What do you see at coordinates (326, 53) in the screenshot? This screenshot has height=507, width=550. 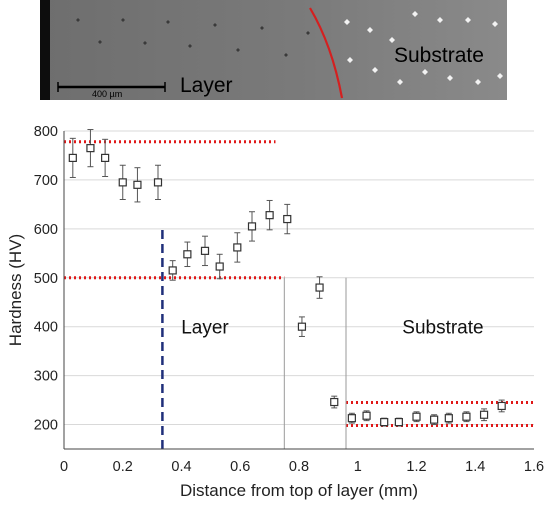 I see `interface-line` at bounding box center [326, 53].